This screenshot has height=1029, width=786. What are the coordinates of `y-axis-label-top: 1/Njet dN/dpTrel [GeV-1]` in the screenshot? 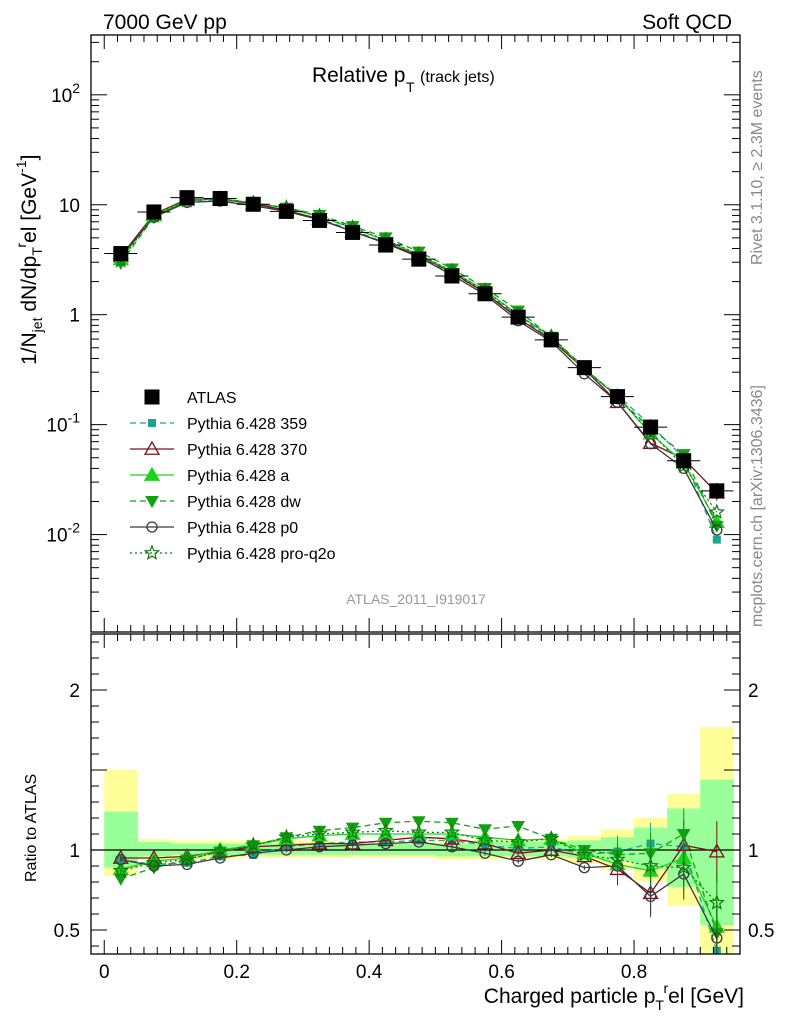 It's located at (29, 260).